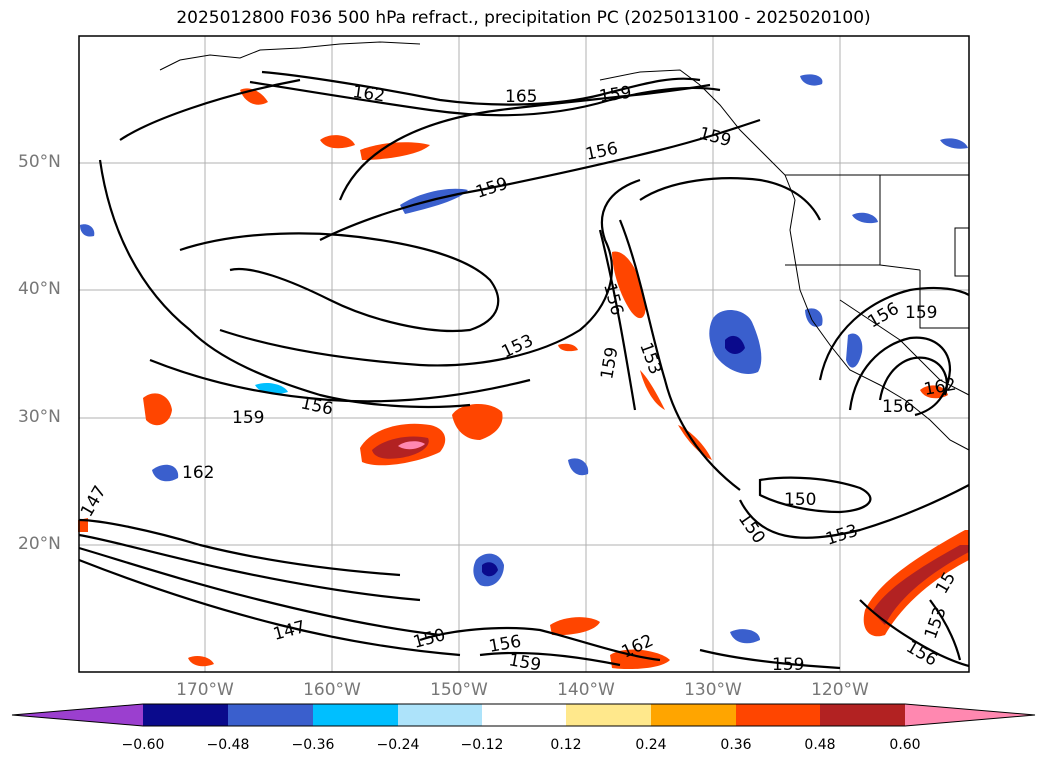 The image size is (1047, 765). Describe the element at coordinates (228, 745) in the screenshot. I see `colorbar-tick-label: −0.48` at that location.